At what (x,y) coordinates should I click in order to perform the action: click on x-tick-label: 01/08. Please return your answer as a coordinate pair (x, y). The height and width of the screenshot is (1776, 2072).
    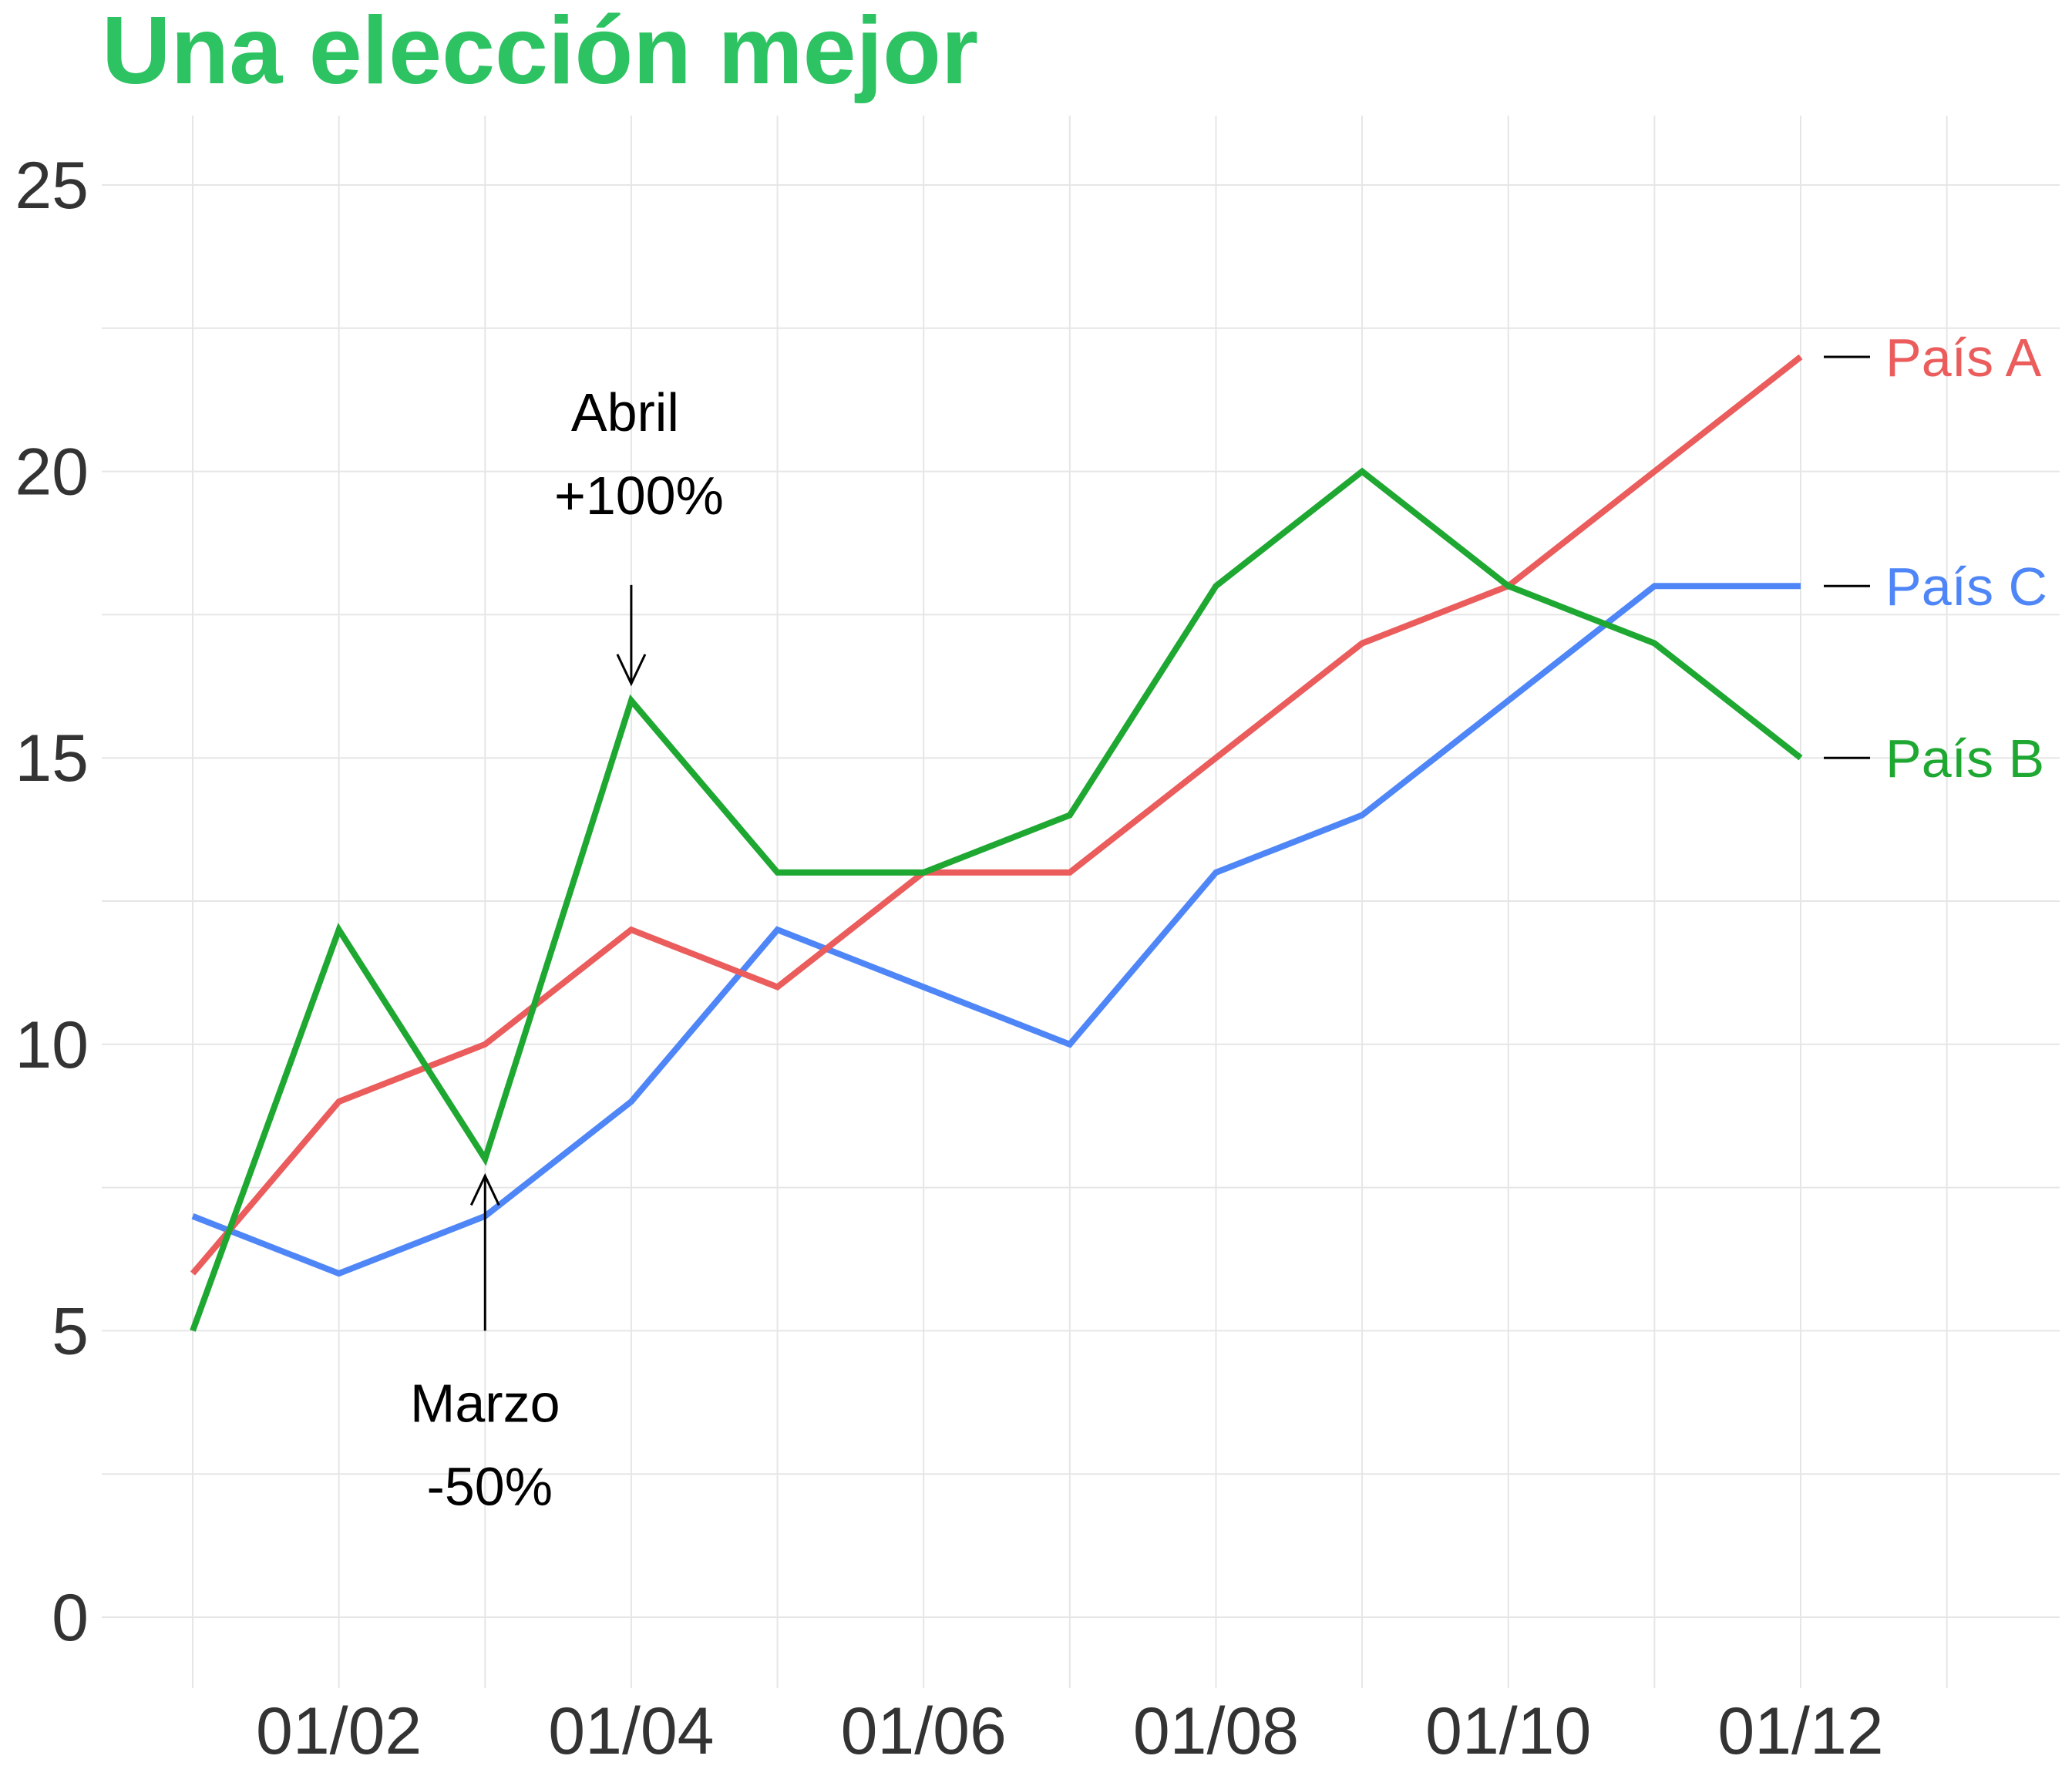
    Looking at the image, I should click on (1216, 1731).